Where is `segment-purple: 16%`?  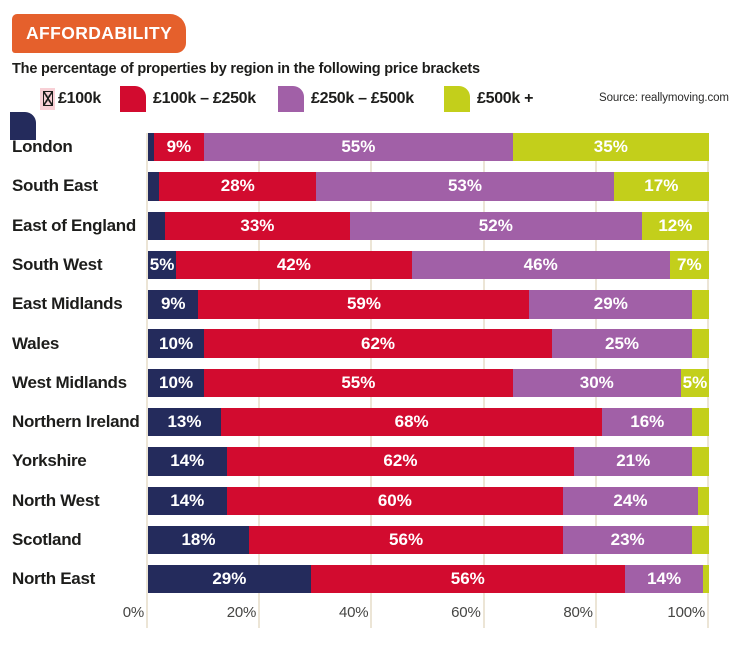
segment-purple: 16% is located at coordinates (647, 422).